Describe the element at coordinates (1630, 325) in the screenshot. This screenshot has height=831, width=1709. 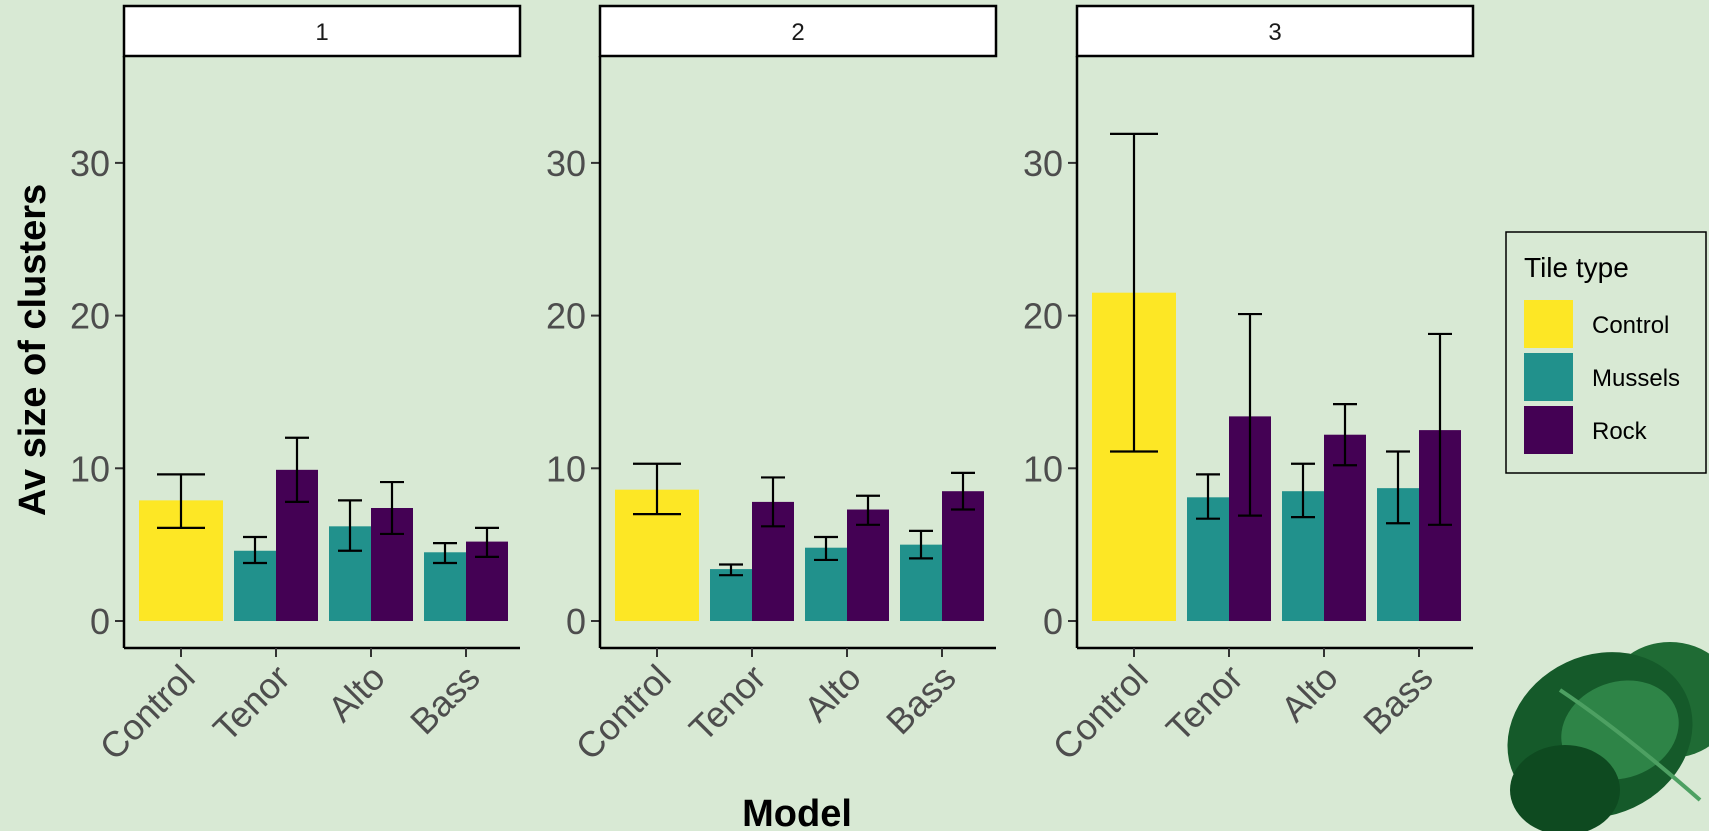
I see `legend-label-control: Control` at that location.